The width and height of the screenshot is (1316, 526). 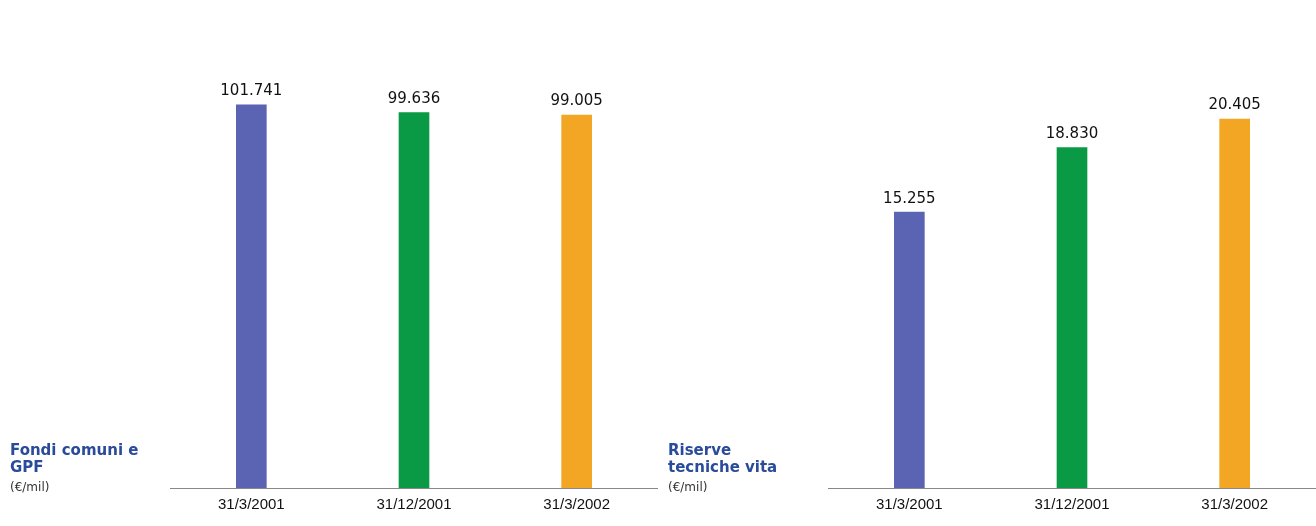 I want to click on text: Riserve tecniche vita, so click(x=723, y=458).